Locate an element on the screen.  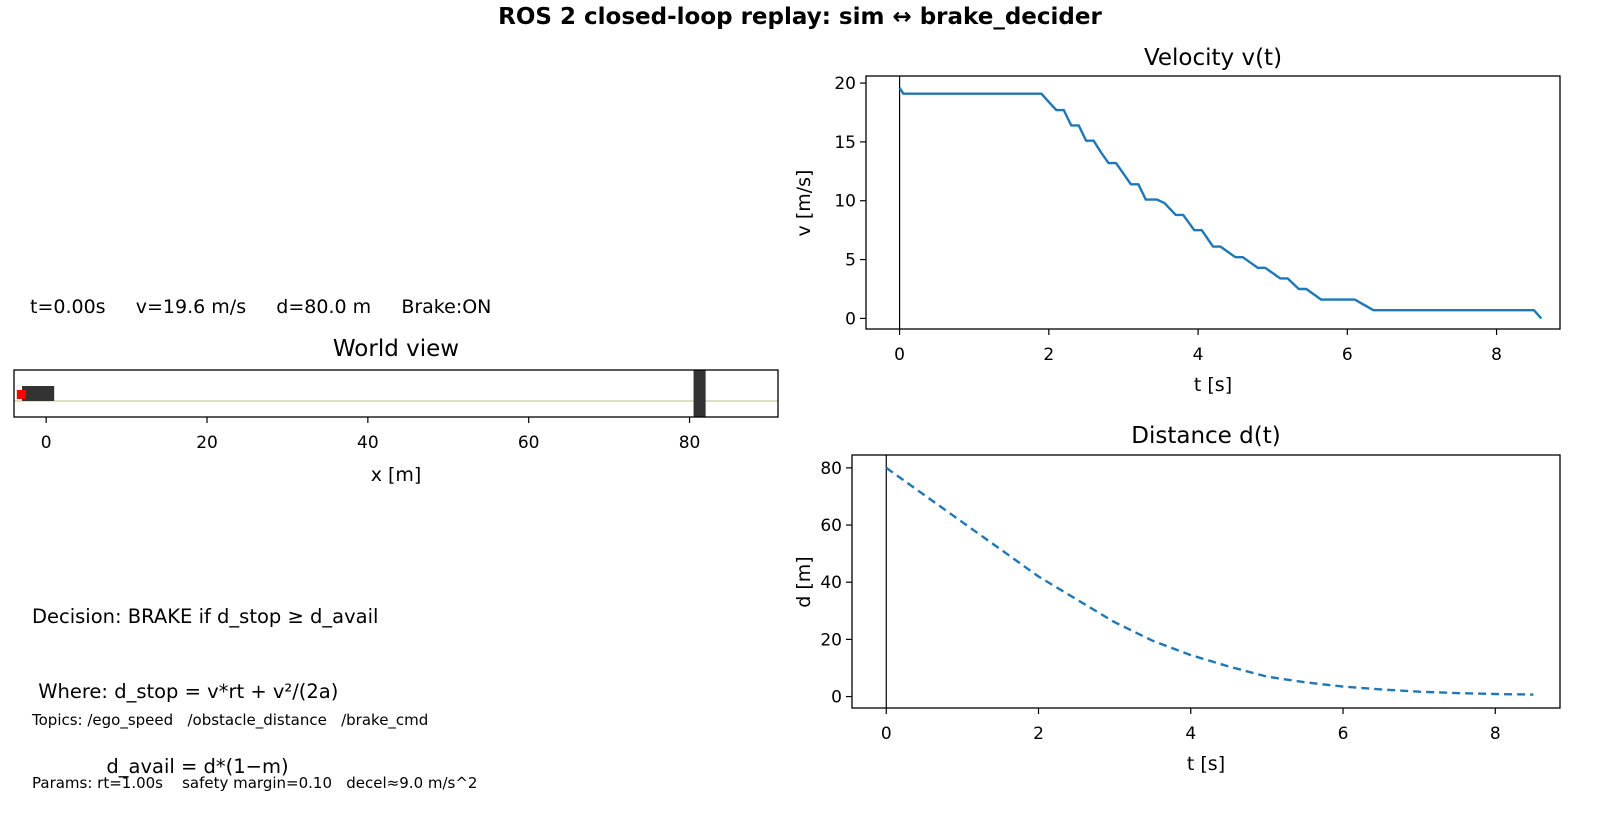
y-tick-label: 60 is located at coordinates (831, 526).